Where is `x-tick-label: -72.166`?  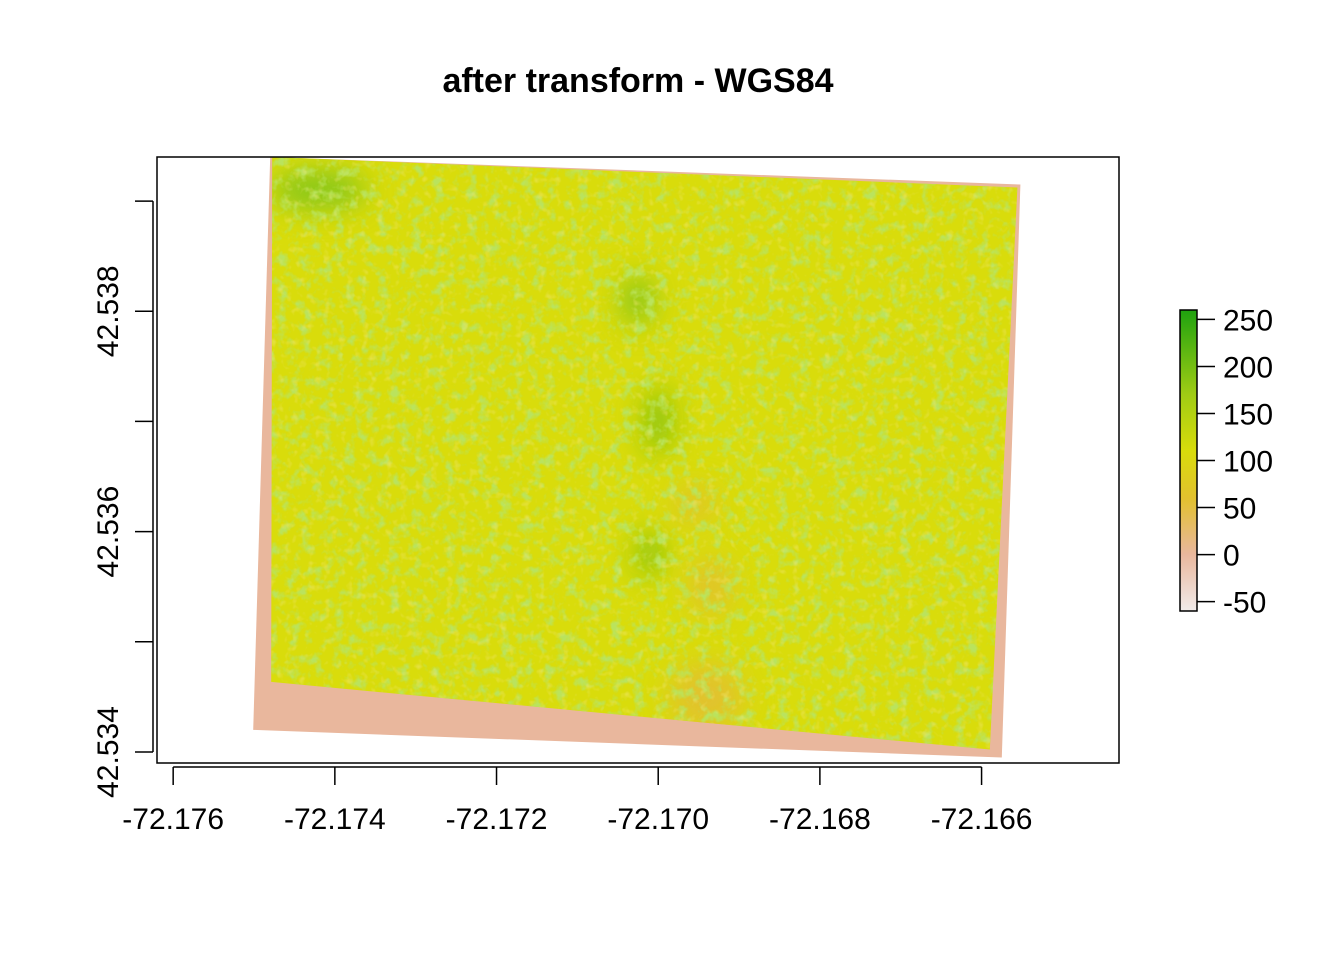 x-tick-label: -72.166 is located at coordinates (982, 819).